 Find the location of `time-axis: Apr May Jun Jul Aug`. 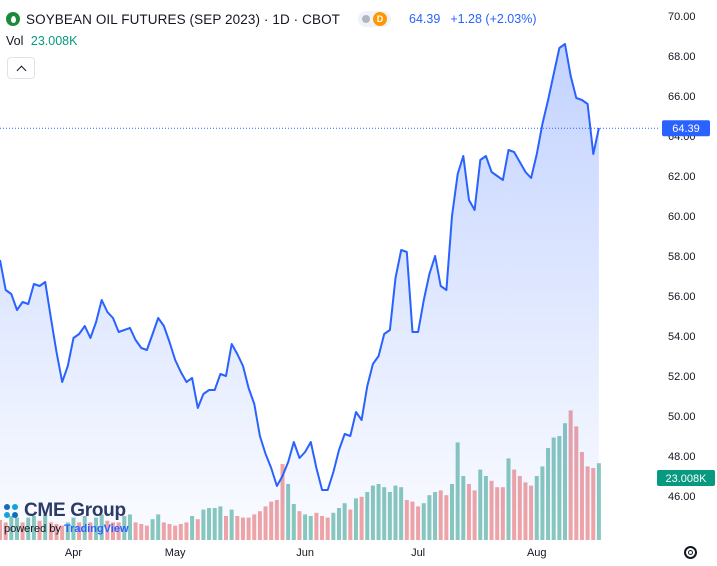

time-axis: Apr May Jun Jul Aug is located at coordinates (306, 553).